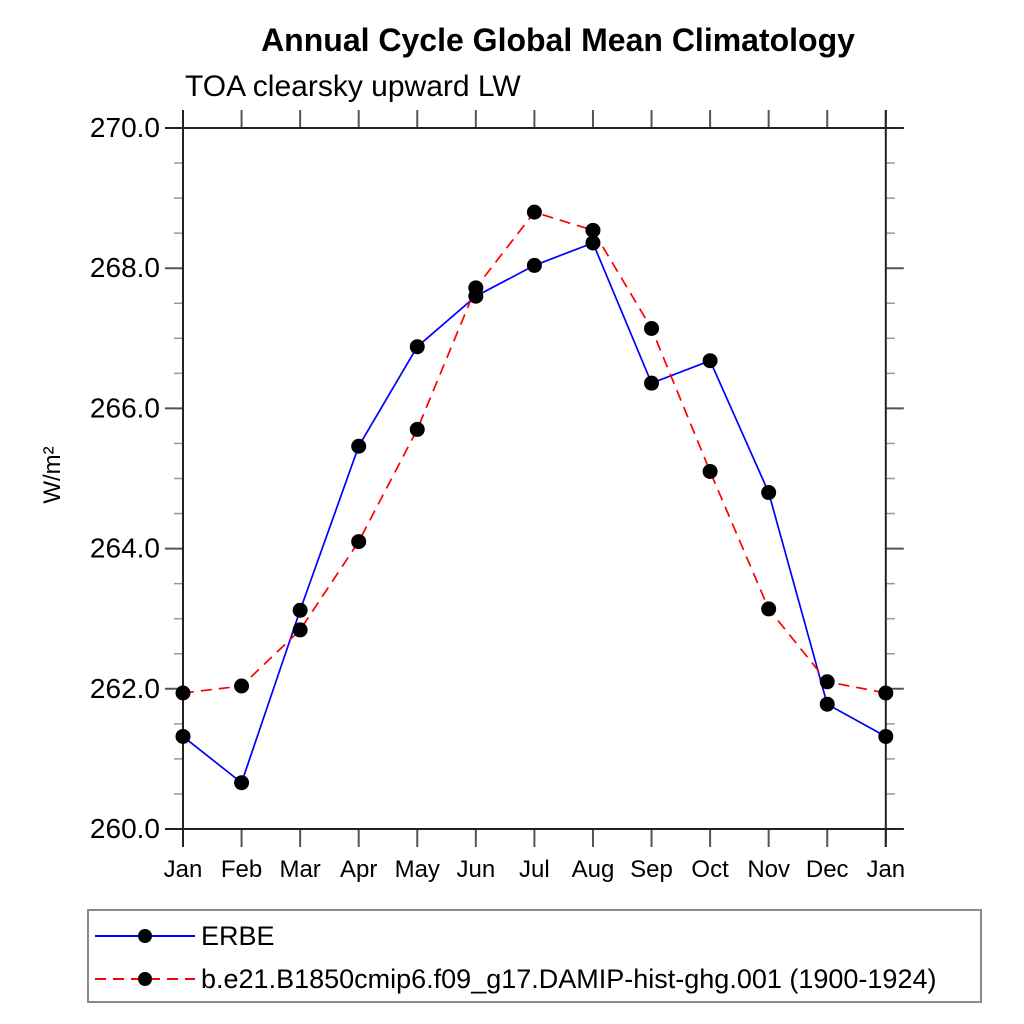 This screenshot has width=1024, height=1024. I want to click on chart-title: Annual Cycle Global Mean Climatology, so click(558, 40).